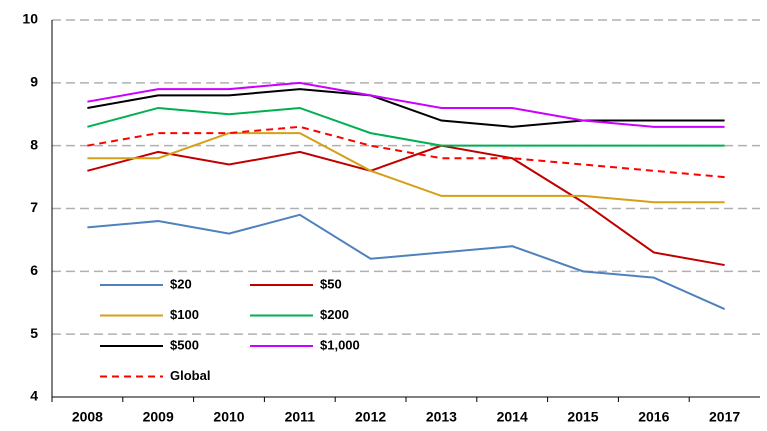 This screenshot has width=767, height=431. I want to click on legend: $20 $50 $100 $200 $500 $1,000 Global, so click(230, 329).